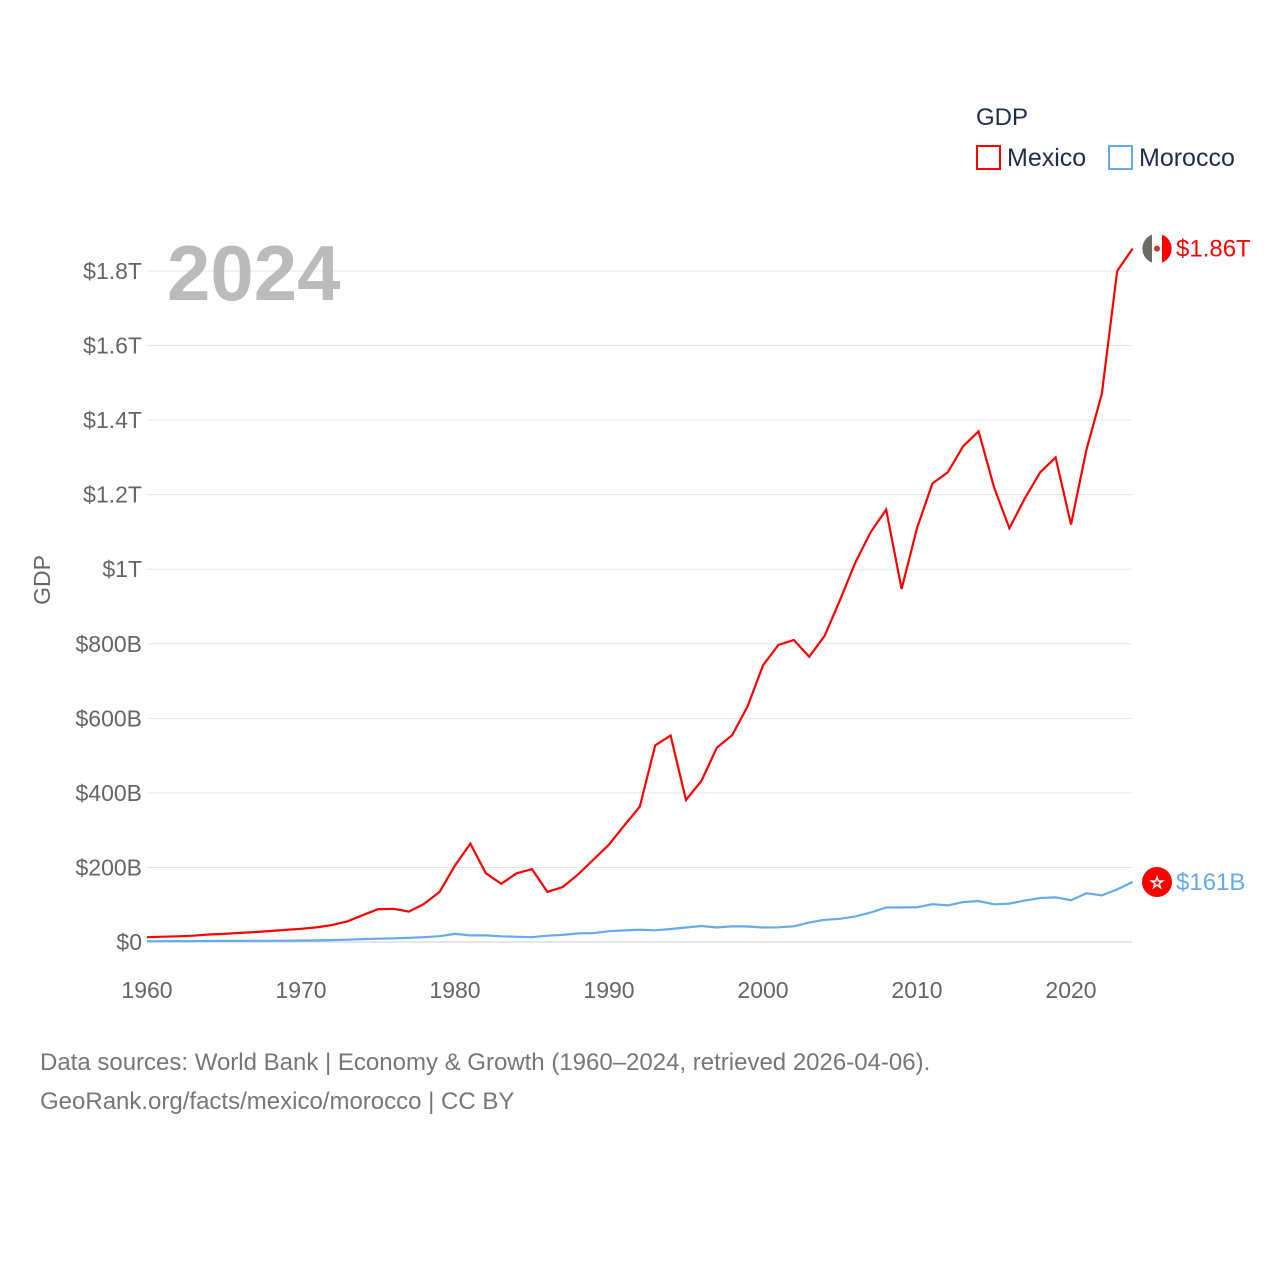 The height and width of the screenshot is (1280, 1280). What do you see at coordinates (988, 157) in the screenshot?
I see `legend-swatch-mexico` at bounding box center [988, 157].